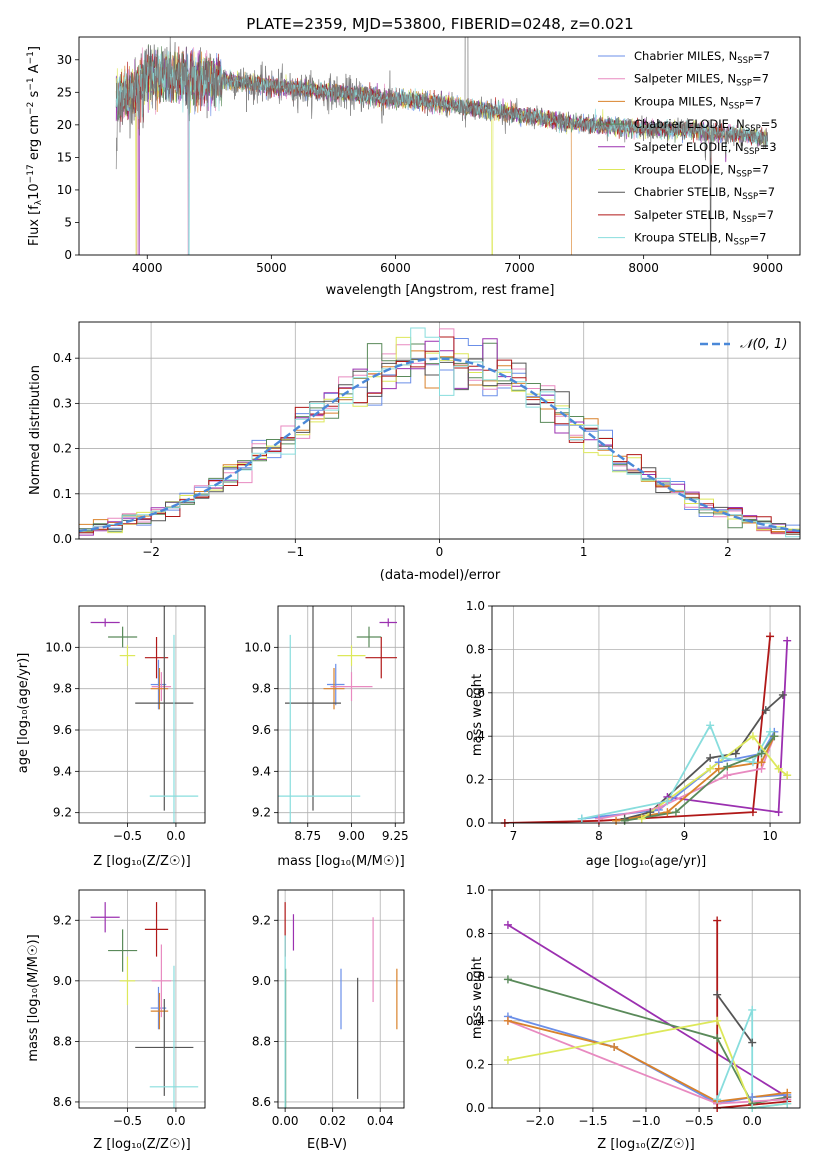 Image resolution: width=819 pixels, height=1170 pixels. I want to click on x-tick-label: 0, so click(440, 552).